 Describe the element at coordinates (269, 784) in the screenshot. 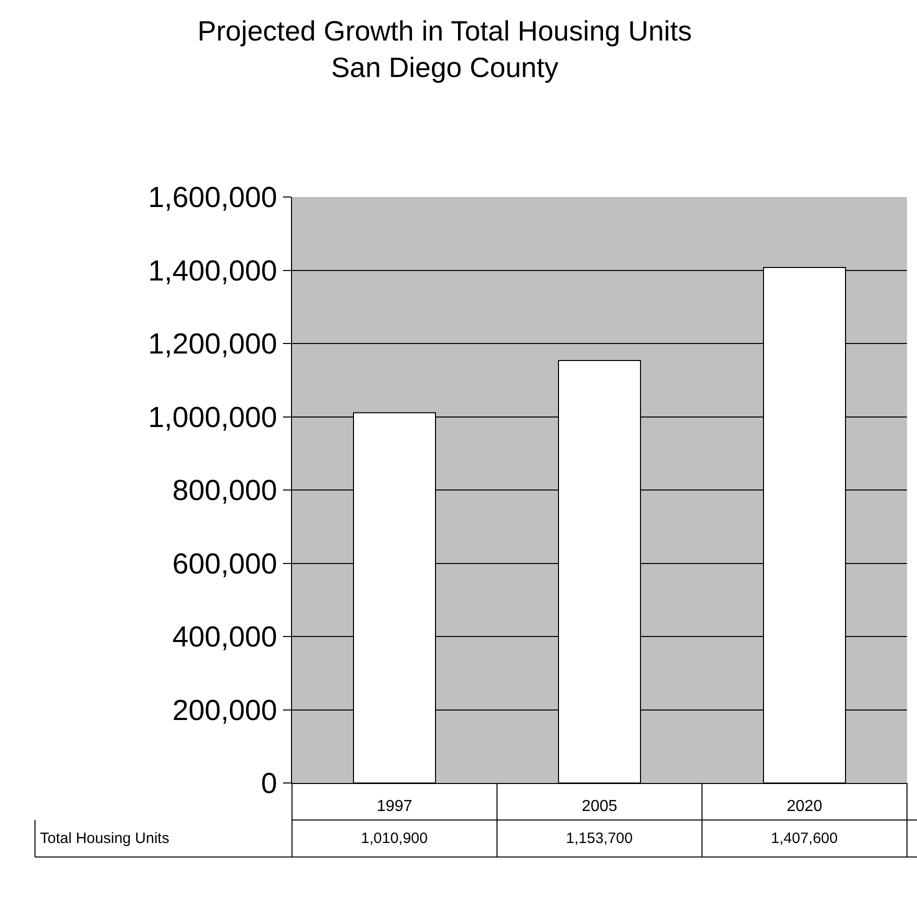

I see `y-tick-label: 0` at that location.